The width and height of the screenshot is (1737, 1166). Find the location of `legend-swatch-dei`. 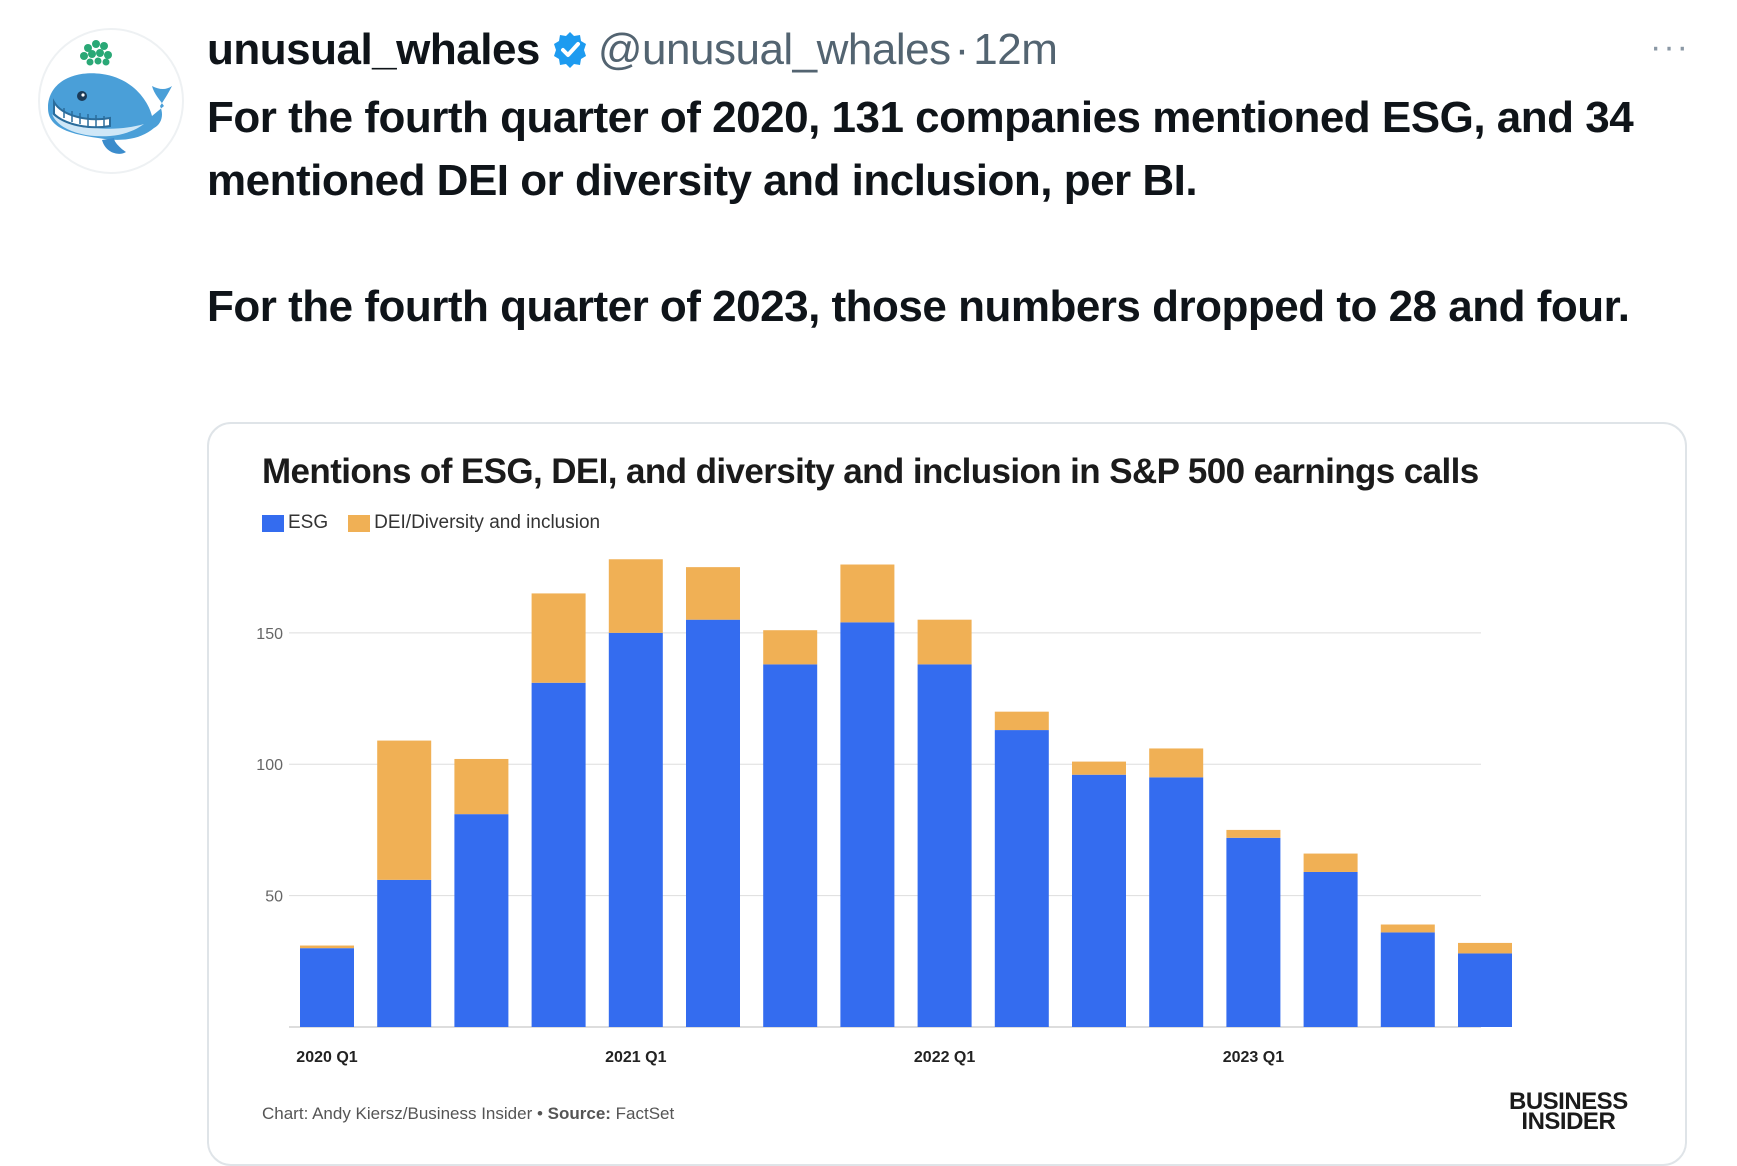

legend-swatch-dei is located at coordinates (359, 523).